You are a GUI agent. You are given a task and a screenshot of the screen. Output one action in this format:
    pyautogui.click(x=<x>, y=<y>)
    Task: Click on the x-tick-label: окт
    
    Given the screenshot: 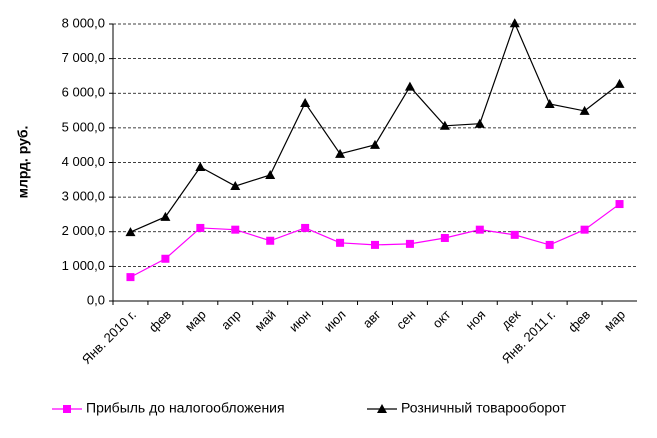 What is the action you would take?
    pyautogui.click(x=441, y=319)
    